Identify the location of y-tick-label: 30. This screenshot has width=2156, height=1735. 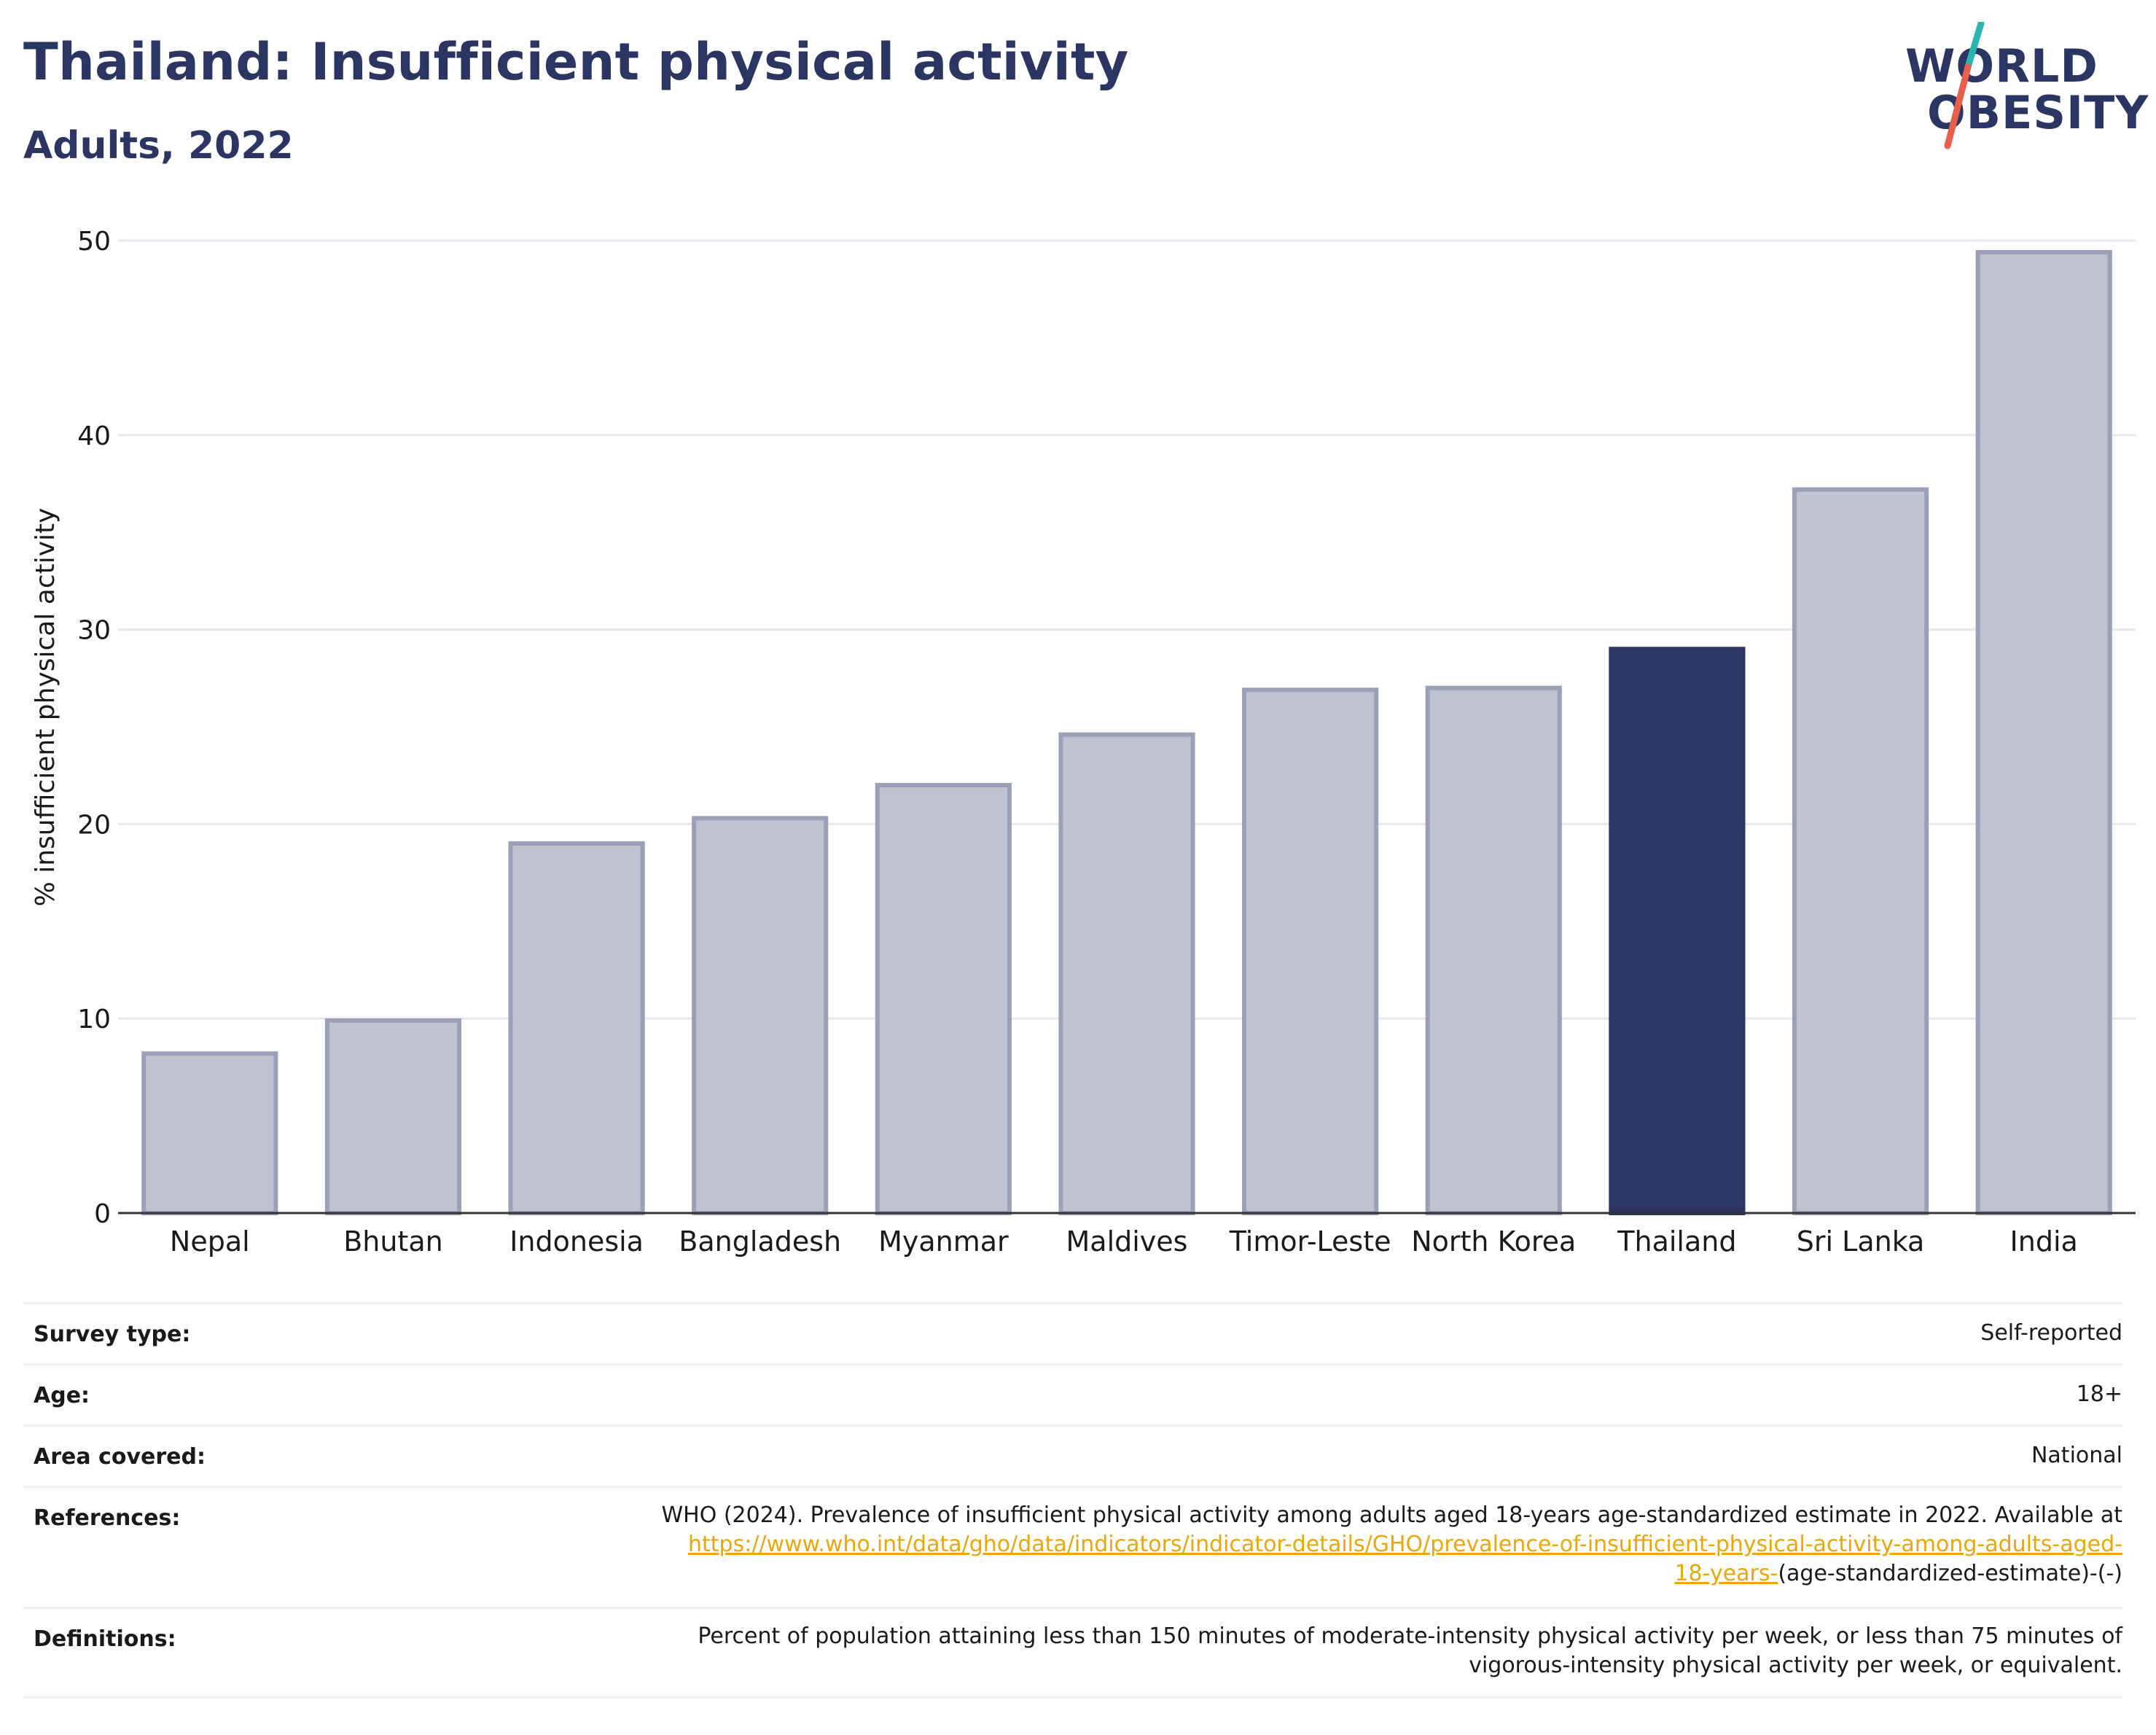
(94, 631).